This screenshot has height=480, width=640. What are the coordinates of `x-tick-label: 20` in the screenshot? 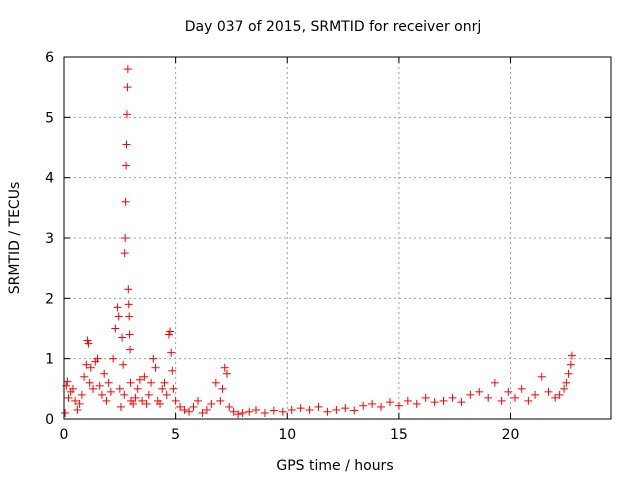 It's located at (511, 435).